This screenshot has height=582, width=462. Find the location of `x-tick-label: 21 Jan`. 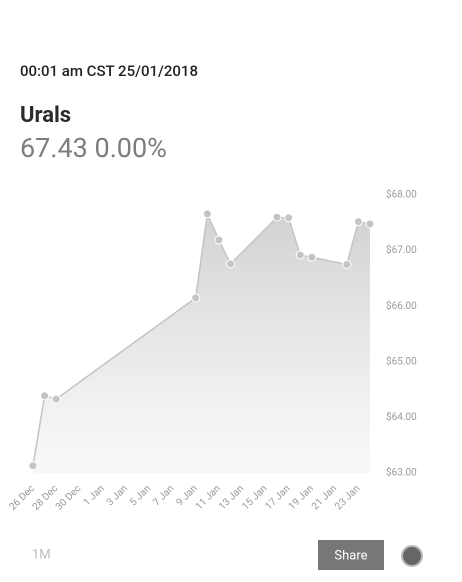

x-tick-label: 21 Jan is located at coordinates (324, 497).